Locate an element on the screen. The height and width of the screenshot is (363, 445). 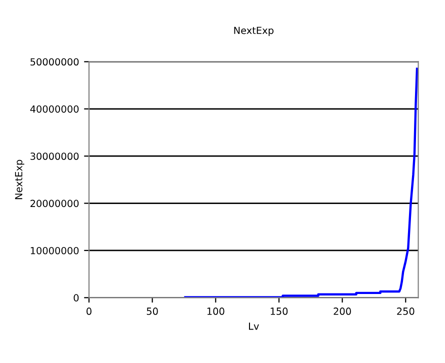
x-tick-label: 100 is located at coordinates (215, 311).